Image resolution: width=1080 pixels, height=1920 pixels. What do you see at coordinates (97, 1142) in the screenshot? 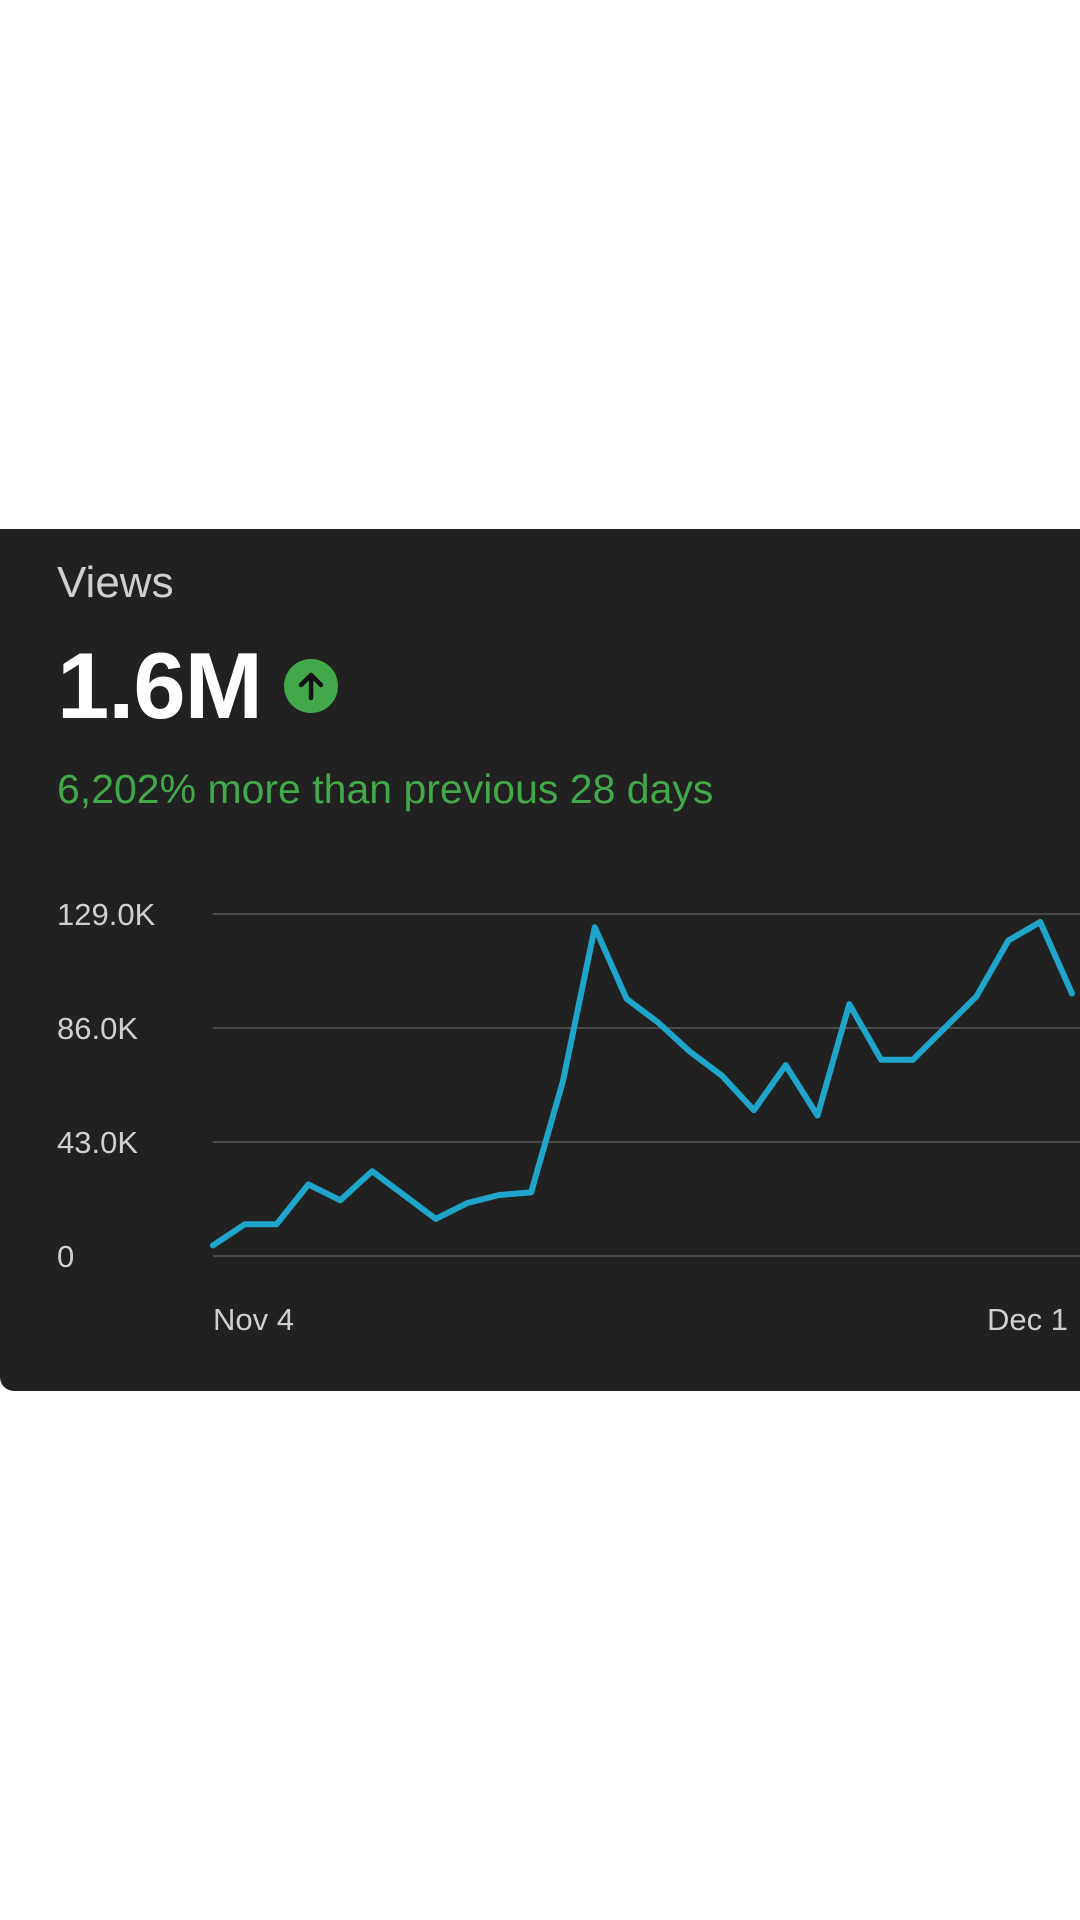
I see `y-tick-label: 43.0K` at bounding box center [97, 1142].